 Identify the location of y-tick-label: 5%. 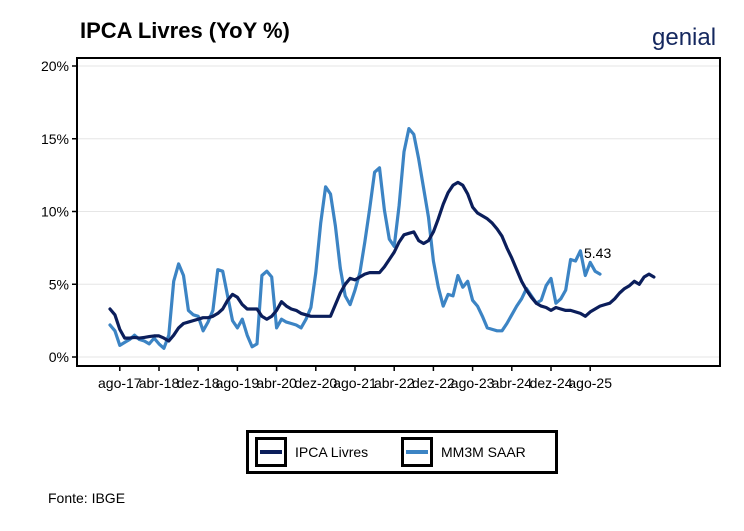
(59, 284).